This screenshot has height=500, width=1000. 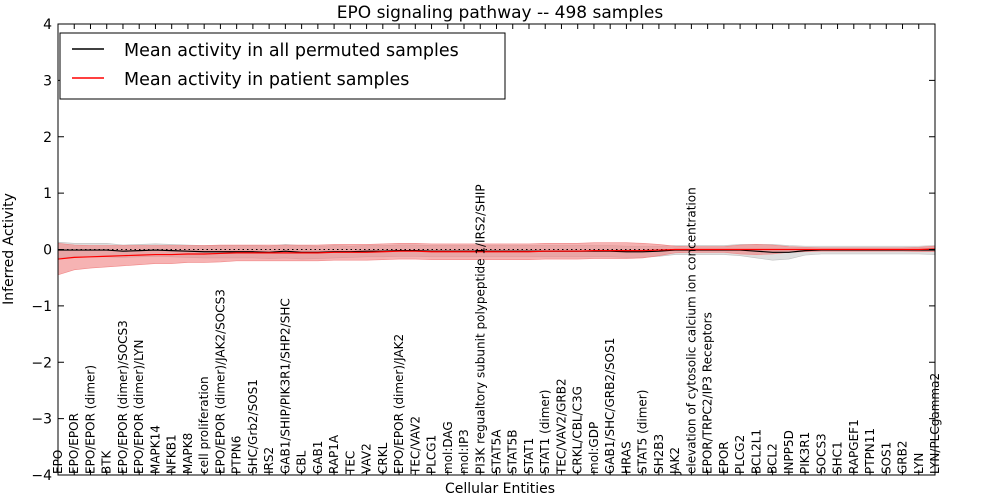 What do you see at coordinates (302, 462) in the screenshot?
I see `x-tick-label: CBL` at bounding box center [302, 462].